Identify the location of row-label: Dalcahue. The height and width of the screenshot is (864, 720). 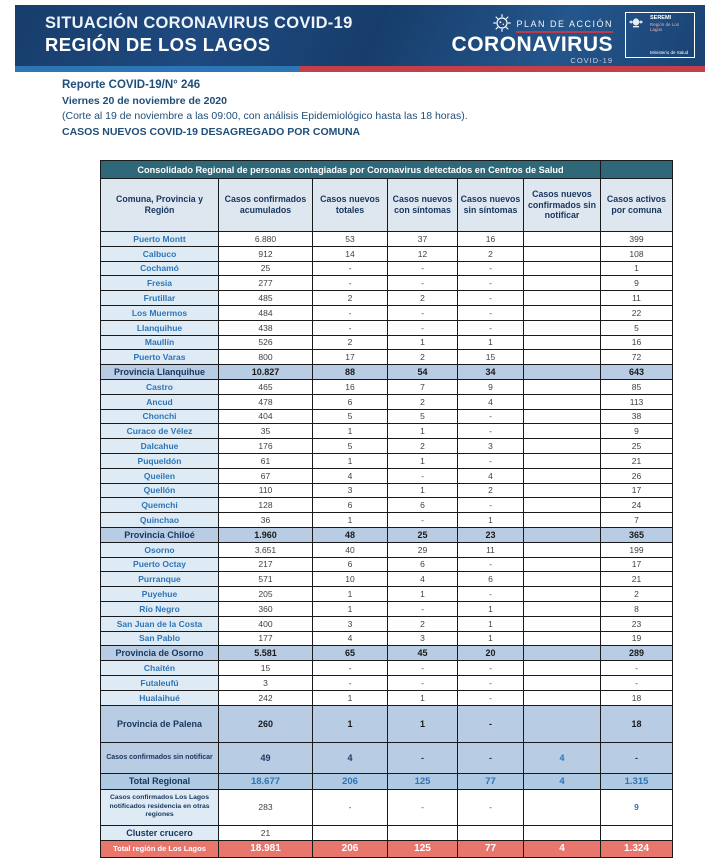
(159, 446).